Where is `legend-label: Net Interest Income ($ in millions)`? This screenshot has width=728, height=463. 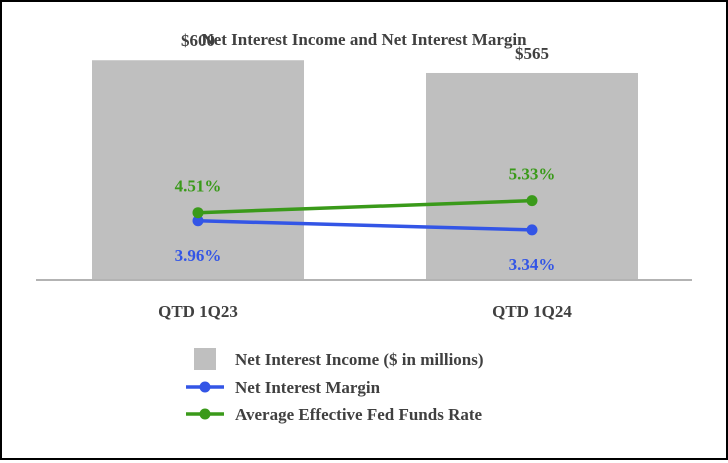
legend-label: Net Interest Income ($ in millions) is located at coordinates (359, 359).